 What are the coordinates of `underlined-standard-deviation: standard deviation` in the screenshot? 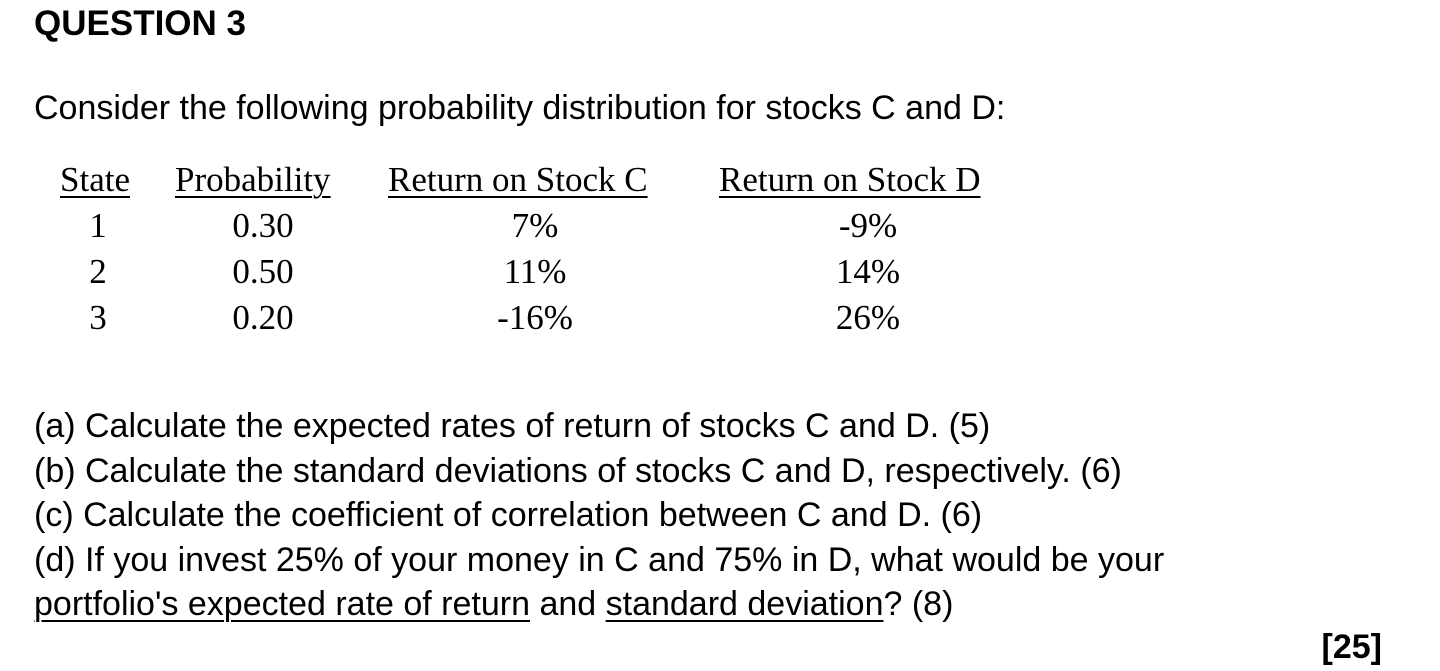 It's located at (744, 604).